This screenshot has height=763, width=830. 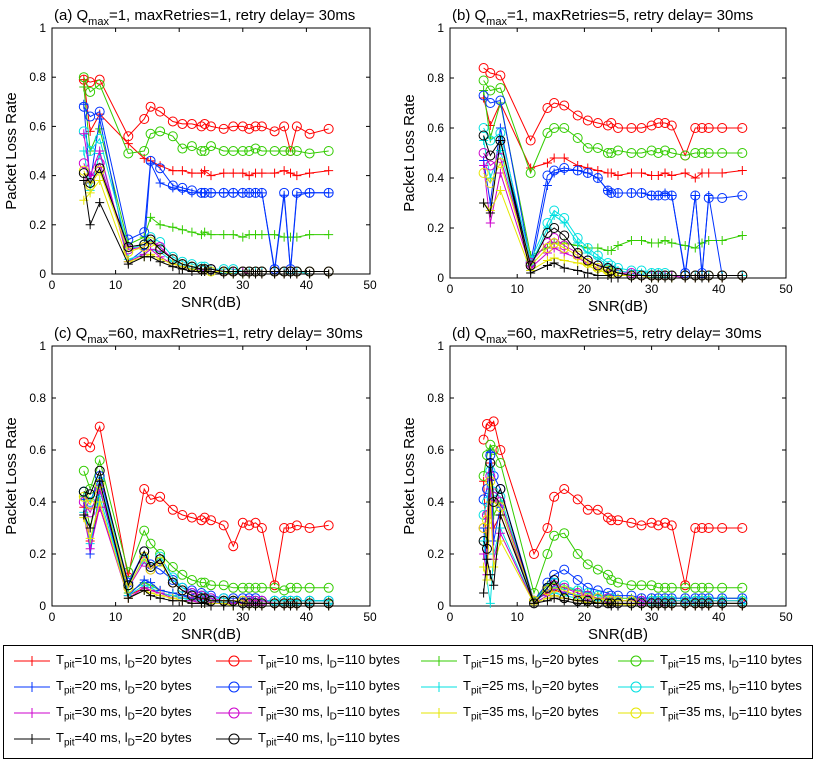 I want to click on x-tick-label: 40, so click(x=719, y=289).